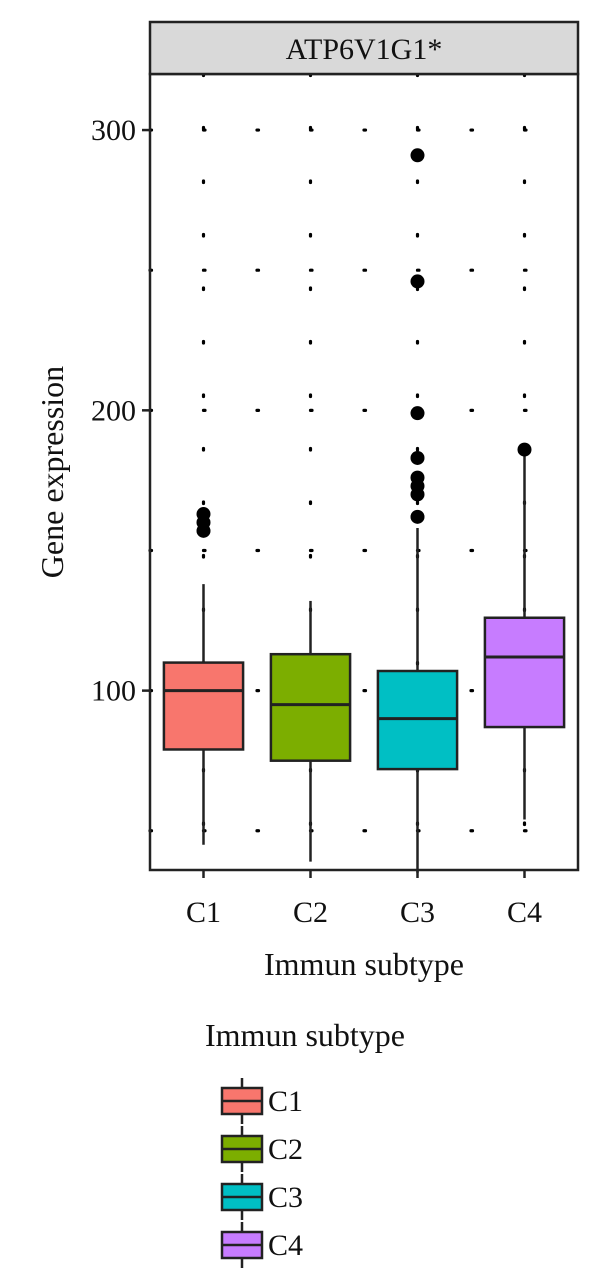  What do you see at coordinates (261, 1149) in the screenshot?
I see `legend-item-c2: C2` at bounding box center [261, 1149].